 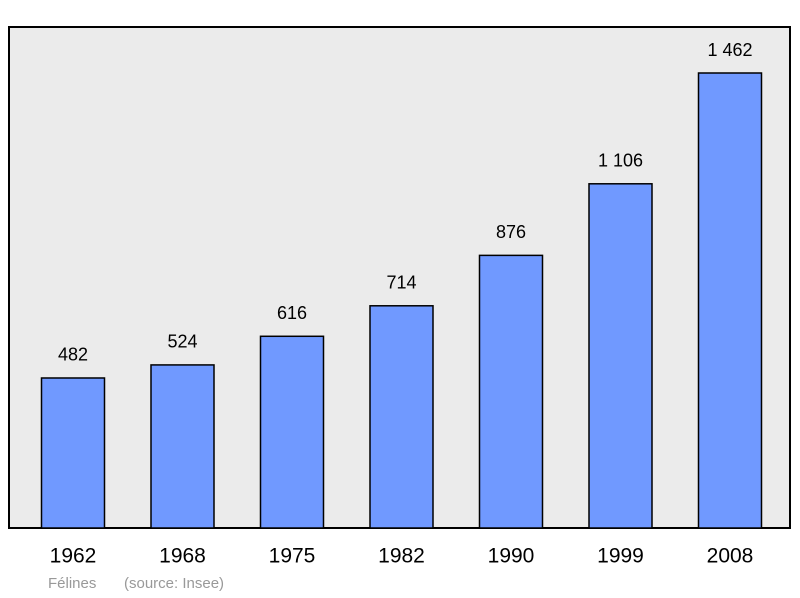 What do you see at coordinates (292, 556) in the screenshot?
I see `x-tick-label: 1975` at bounding box center [292, 556].